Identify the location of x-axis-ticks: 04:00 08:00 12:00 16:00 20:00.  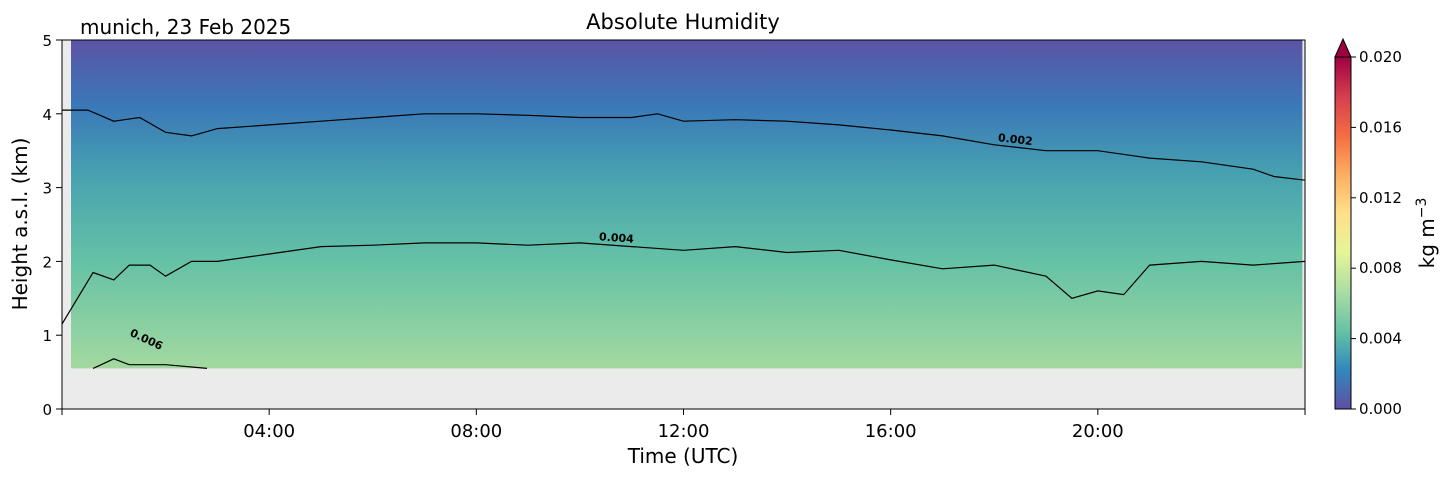
(683, 425).